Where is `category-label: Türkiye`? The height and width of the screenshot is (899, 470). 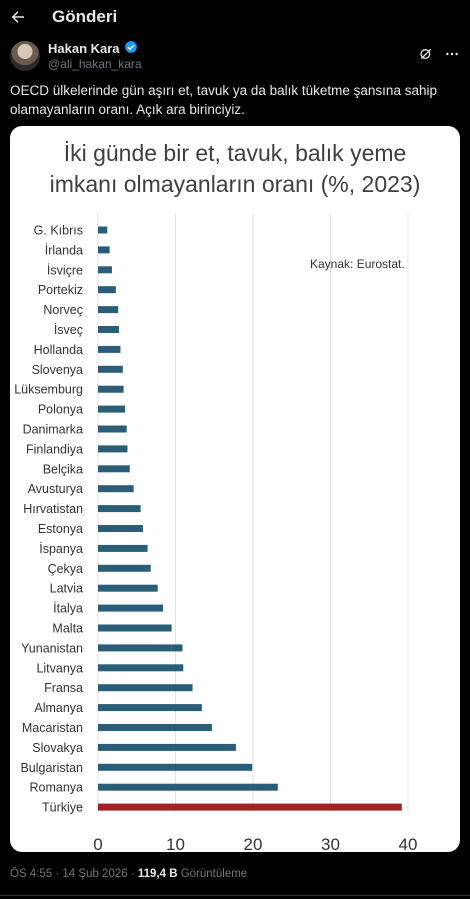
category-label: Türkiye is located at coordinates (62, 808).